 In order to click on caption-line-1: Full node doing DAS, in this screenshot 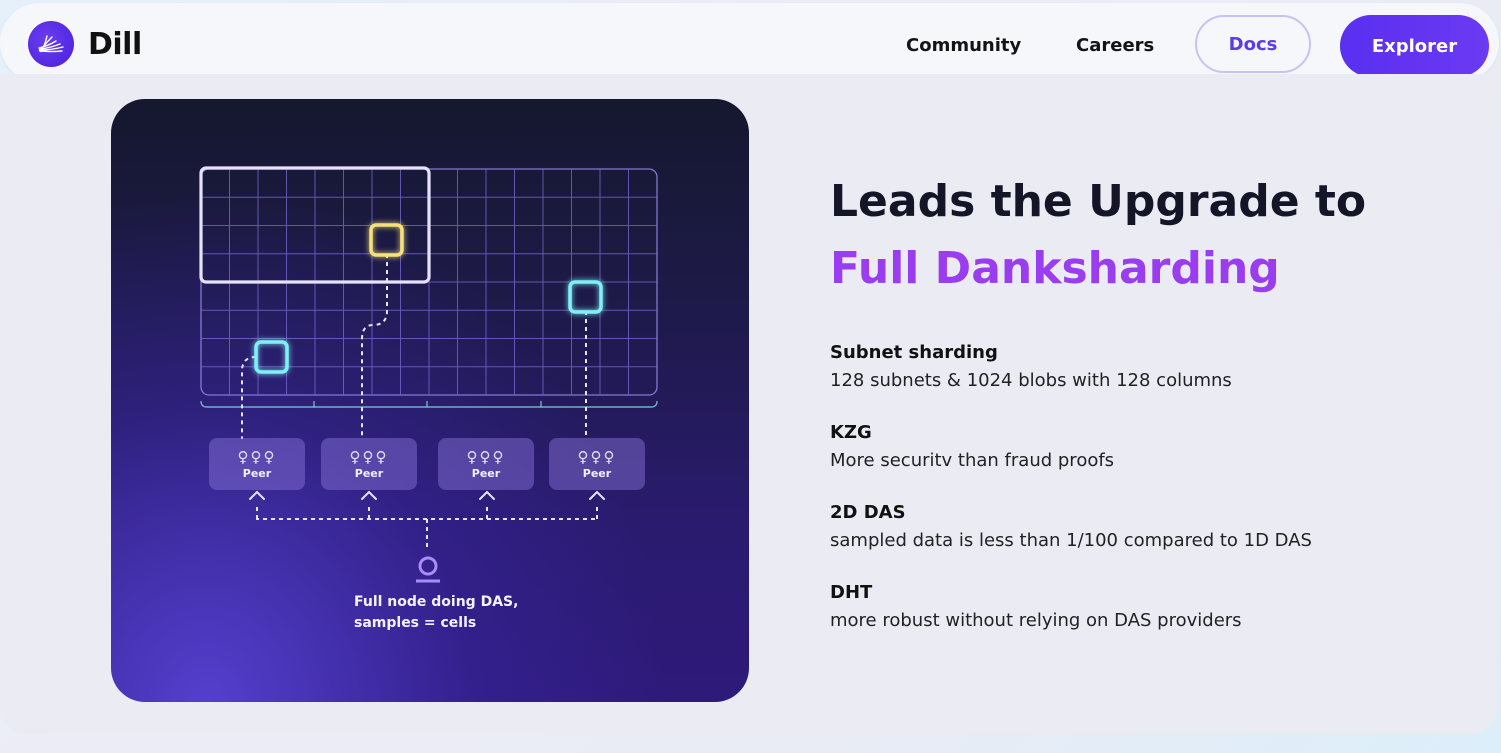, I will do `click(436, 602)`.